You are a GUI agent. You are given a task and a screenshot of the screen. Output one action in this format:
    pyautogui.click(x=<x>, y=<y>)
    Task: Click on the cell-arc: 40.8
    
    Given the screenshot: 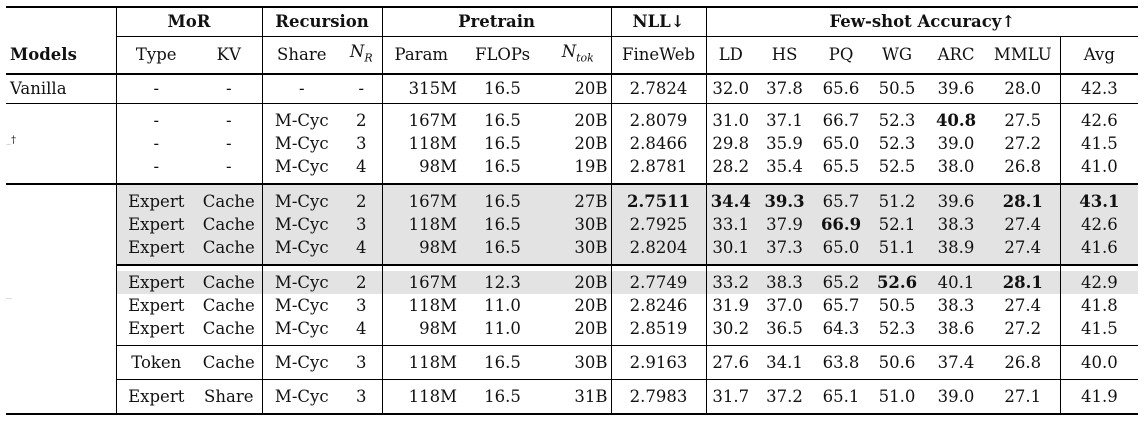 What is the action you would take?
    pyautogui.click(x=956, y=121)
    